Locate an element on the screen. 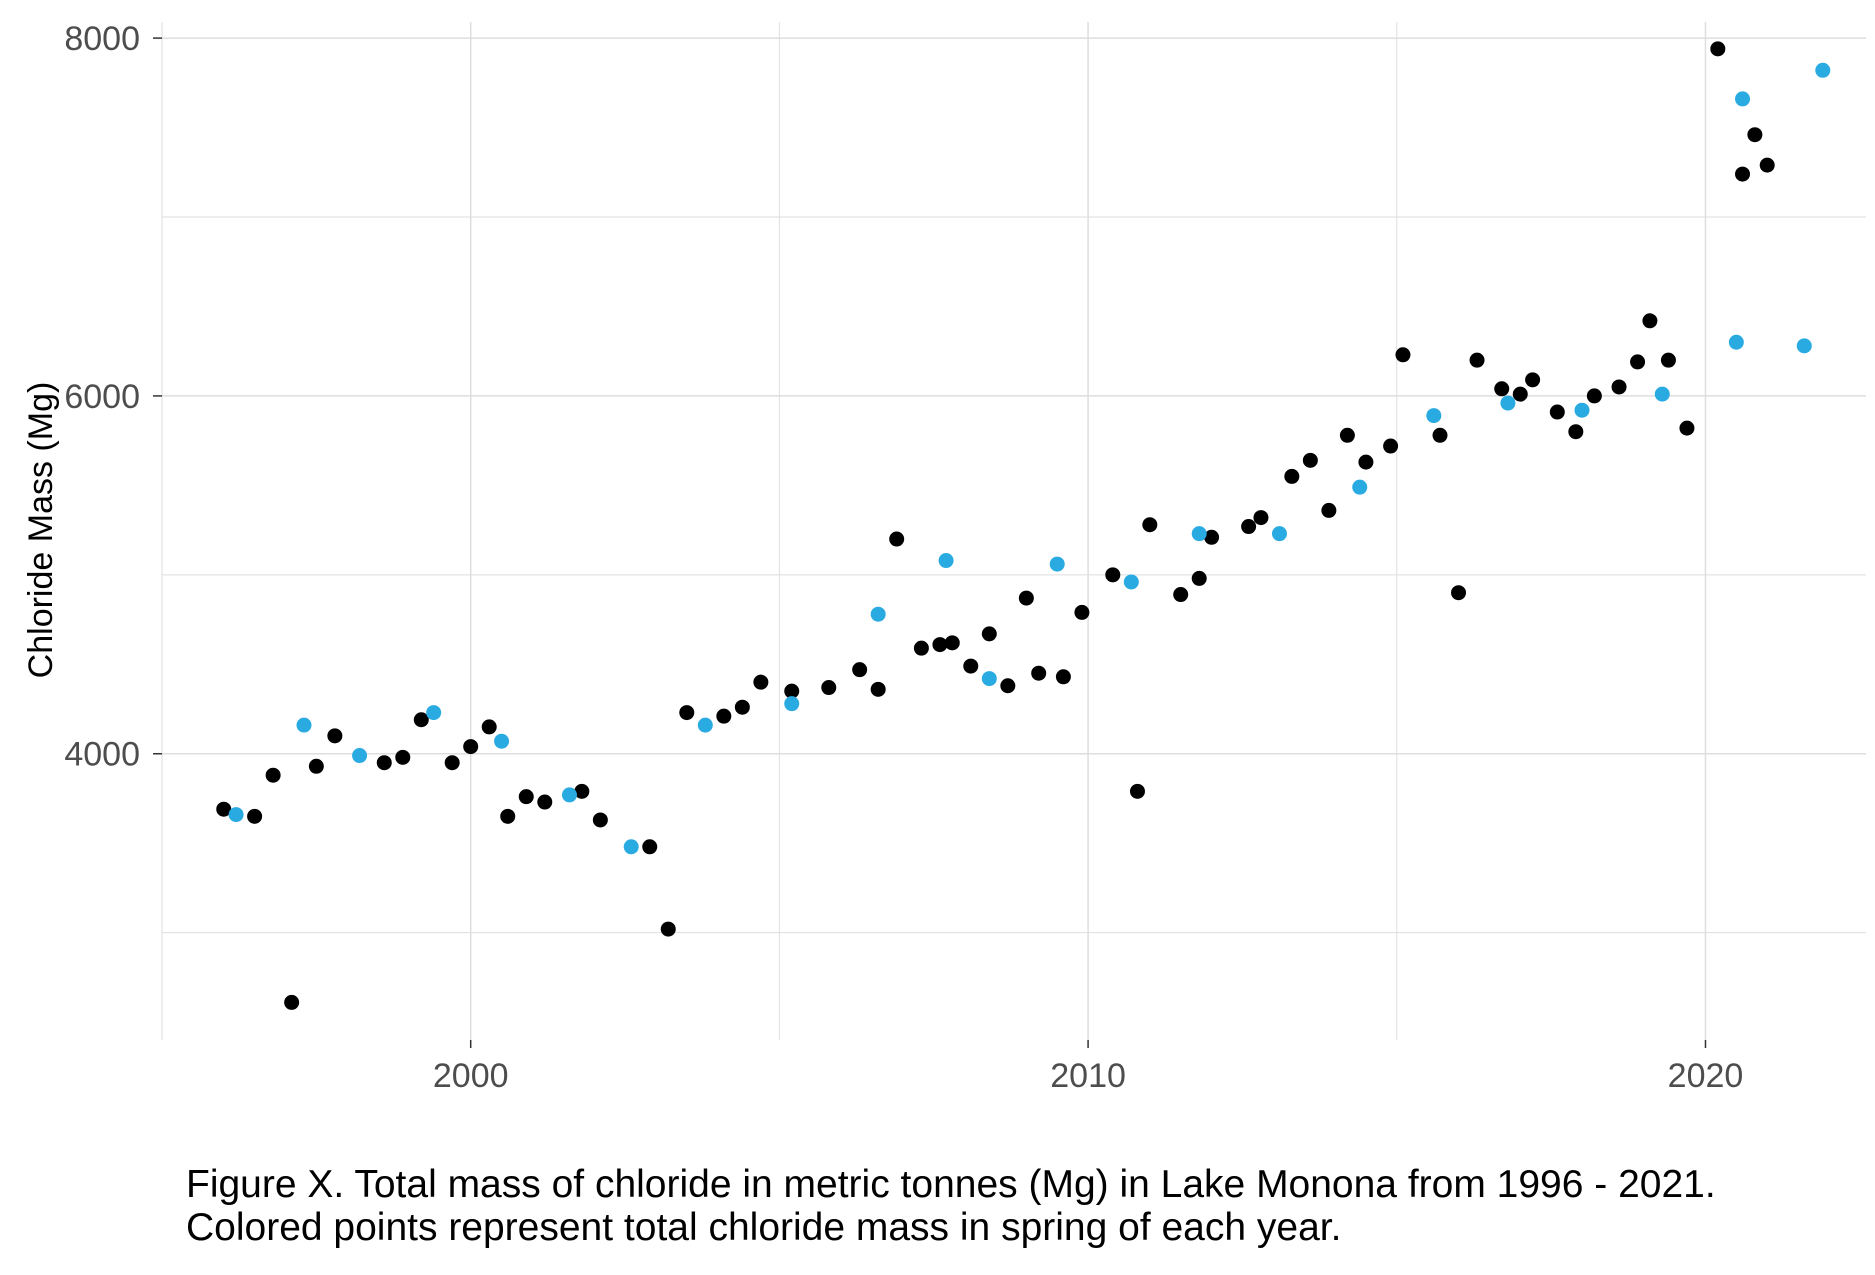  y-tick-label: 4000 is located at coordinates (102, 755).